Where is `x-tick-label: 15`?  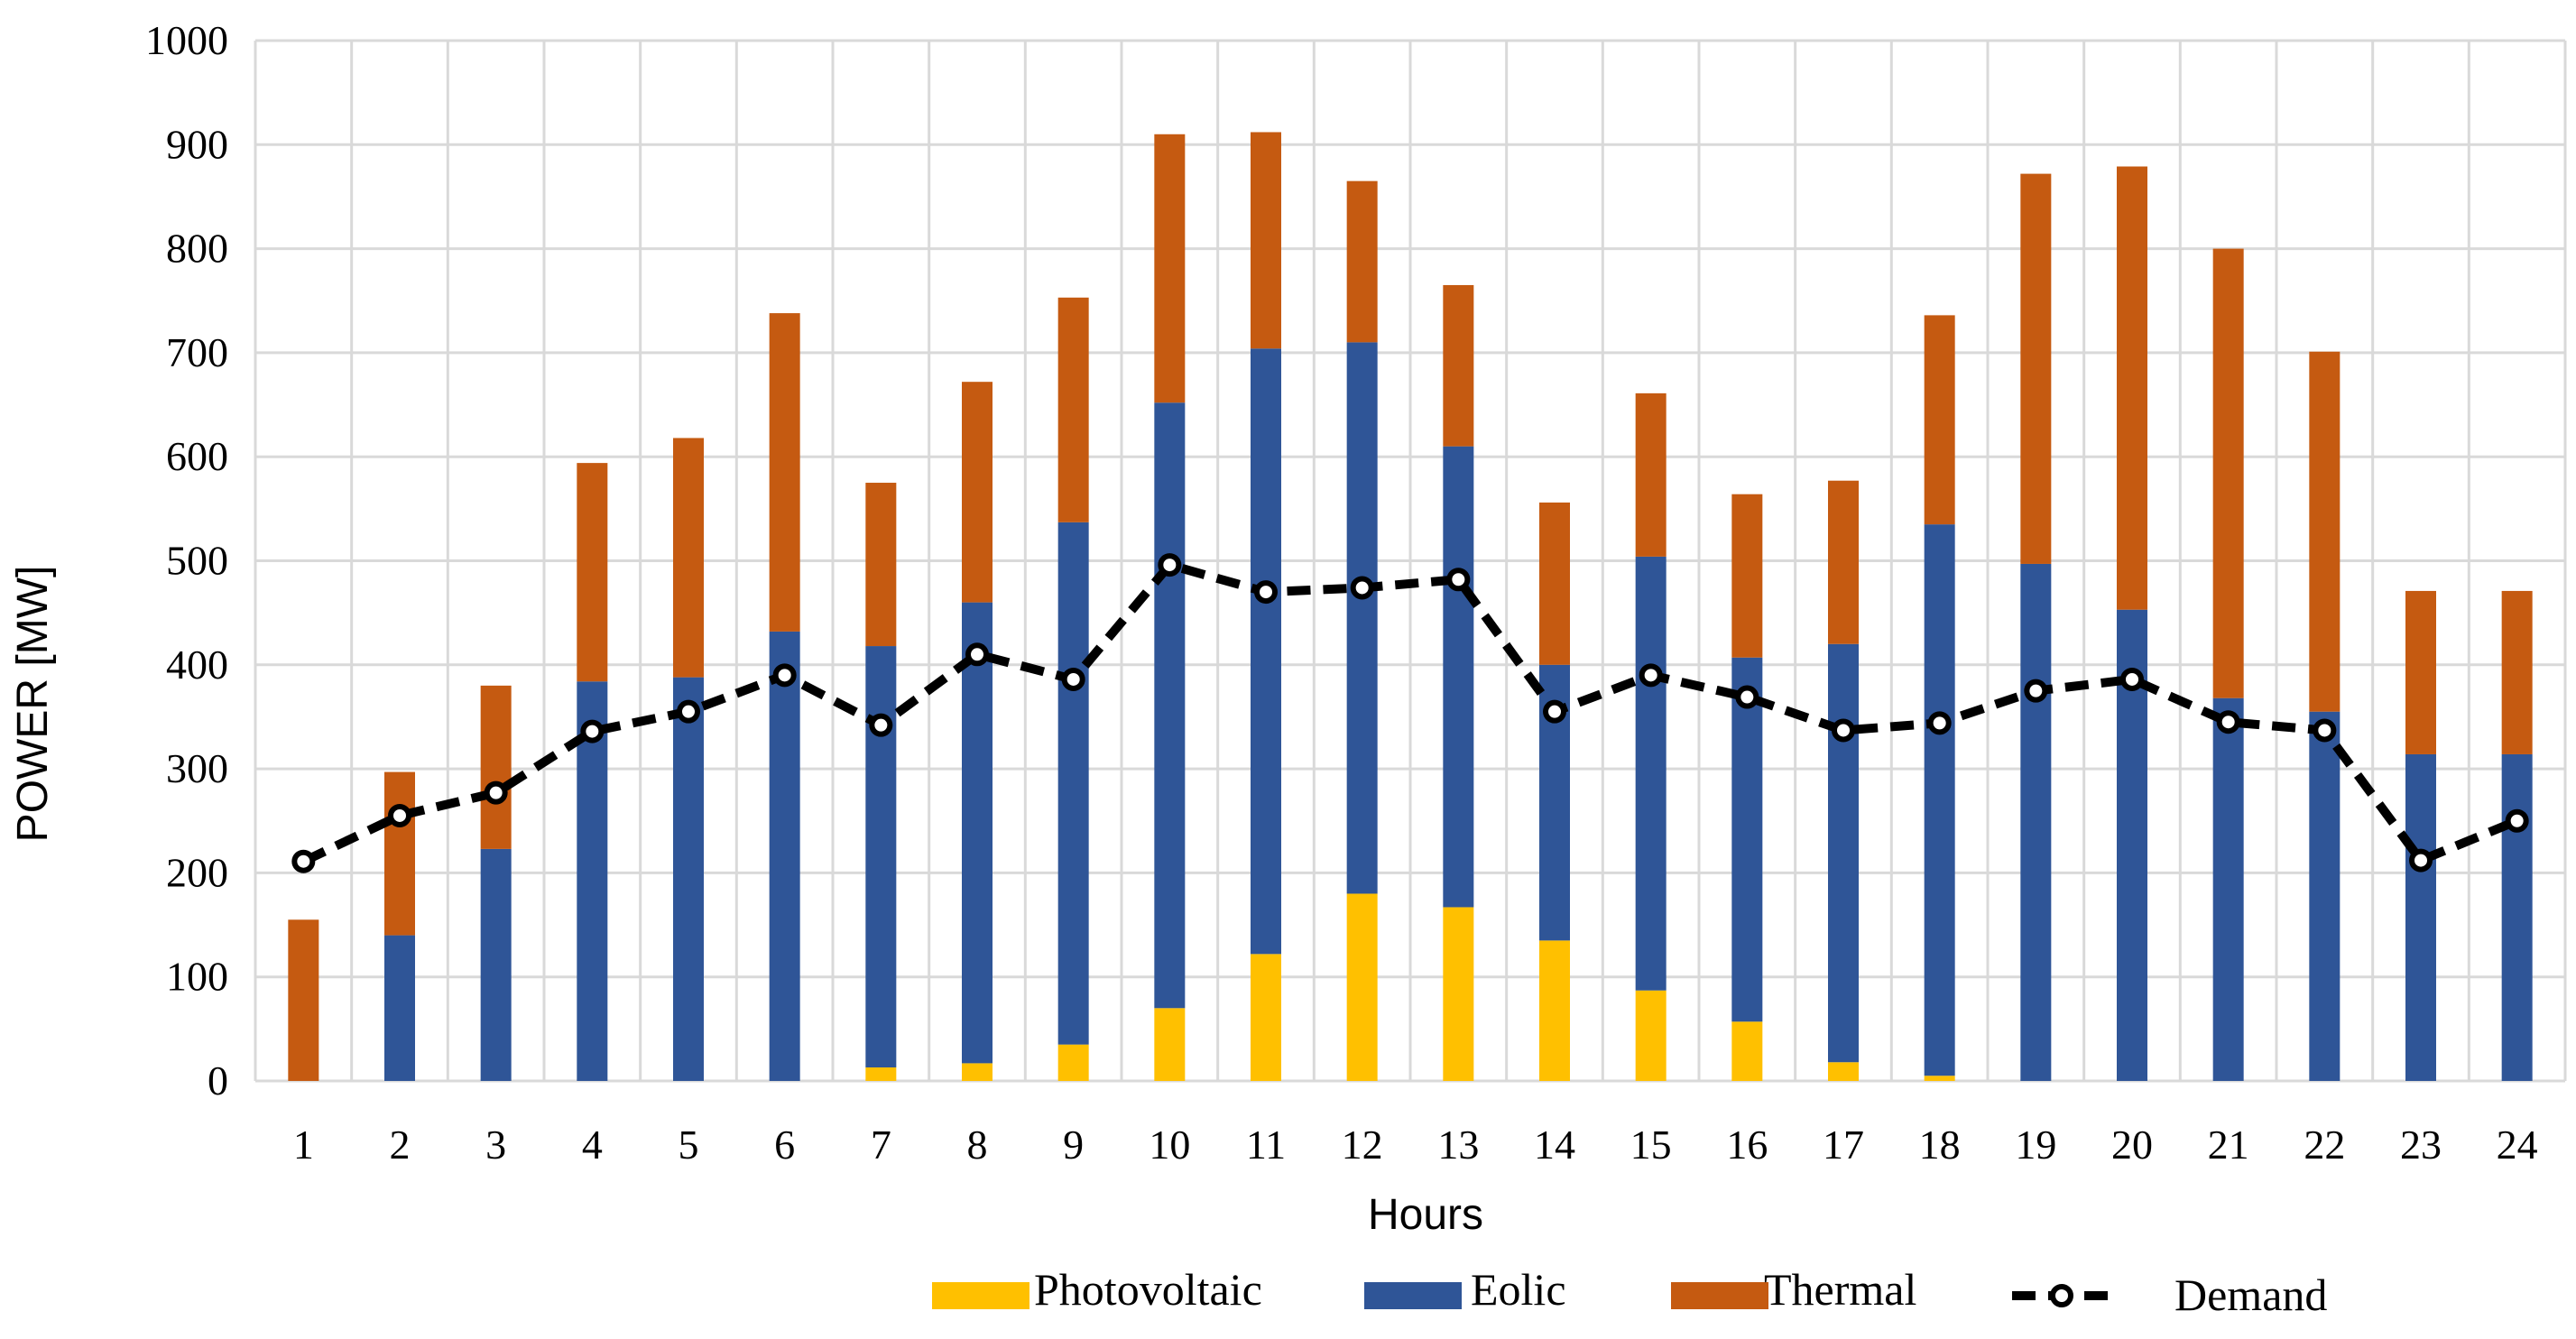 x-tick-label: 15 is located at coordinates (1651, 1145).